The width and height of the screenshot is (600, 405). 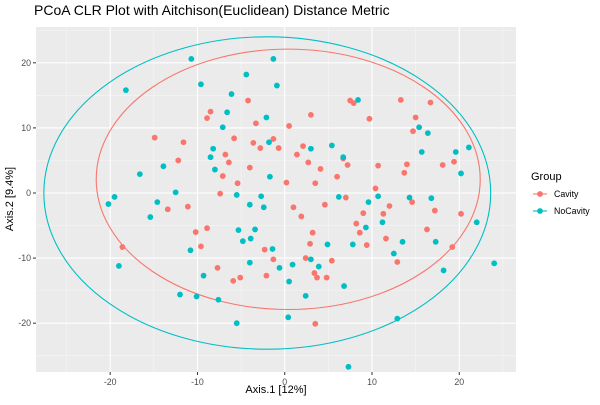 I want to click on x-axis-label: Axis.1 [12%], so click(x=275, y=390).